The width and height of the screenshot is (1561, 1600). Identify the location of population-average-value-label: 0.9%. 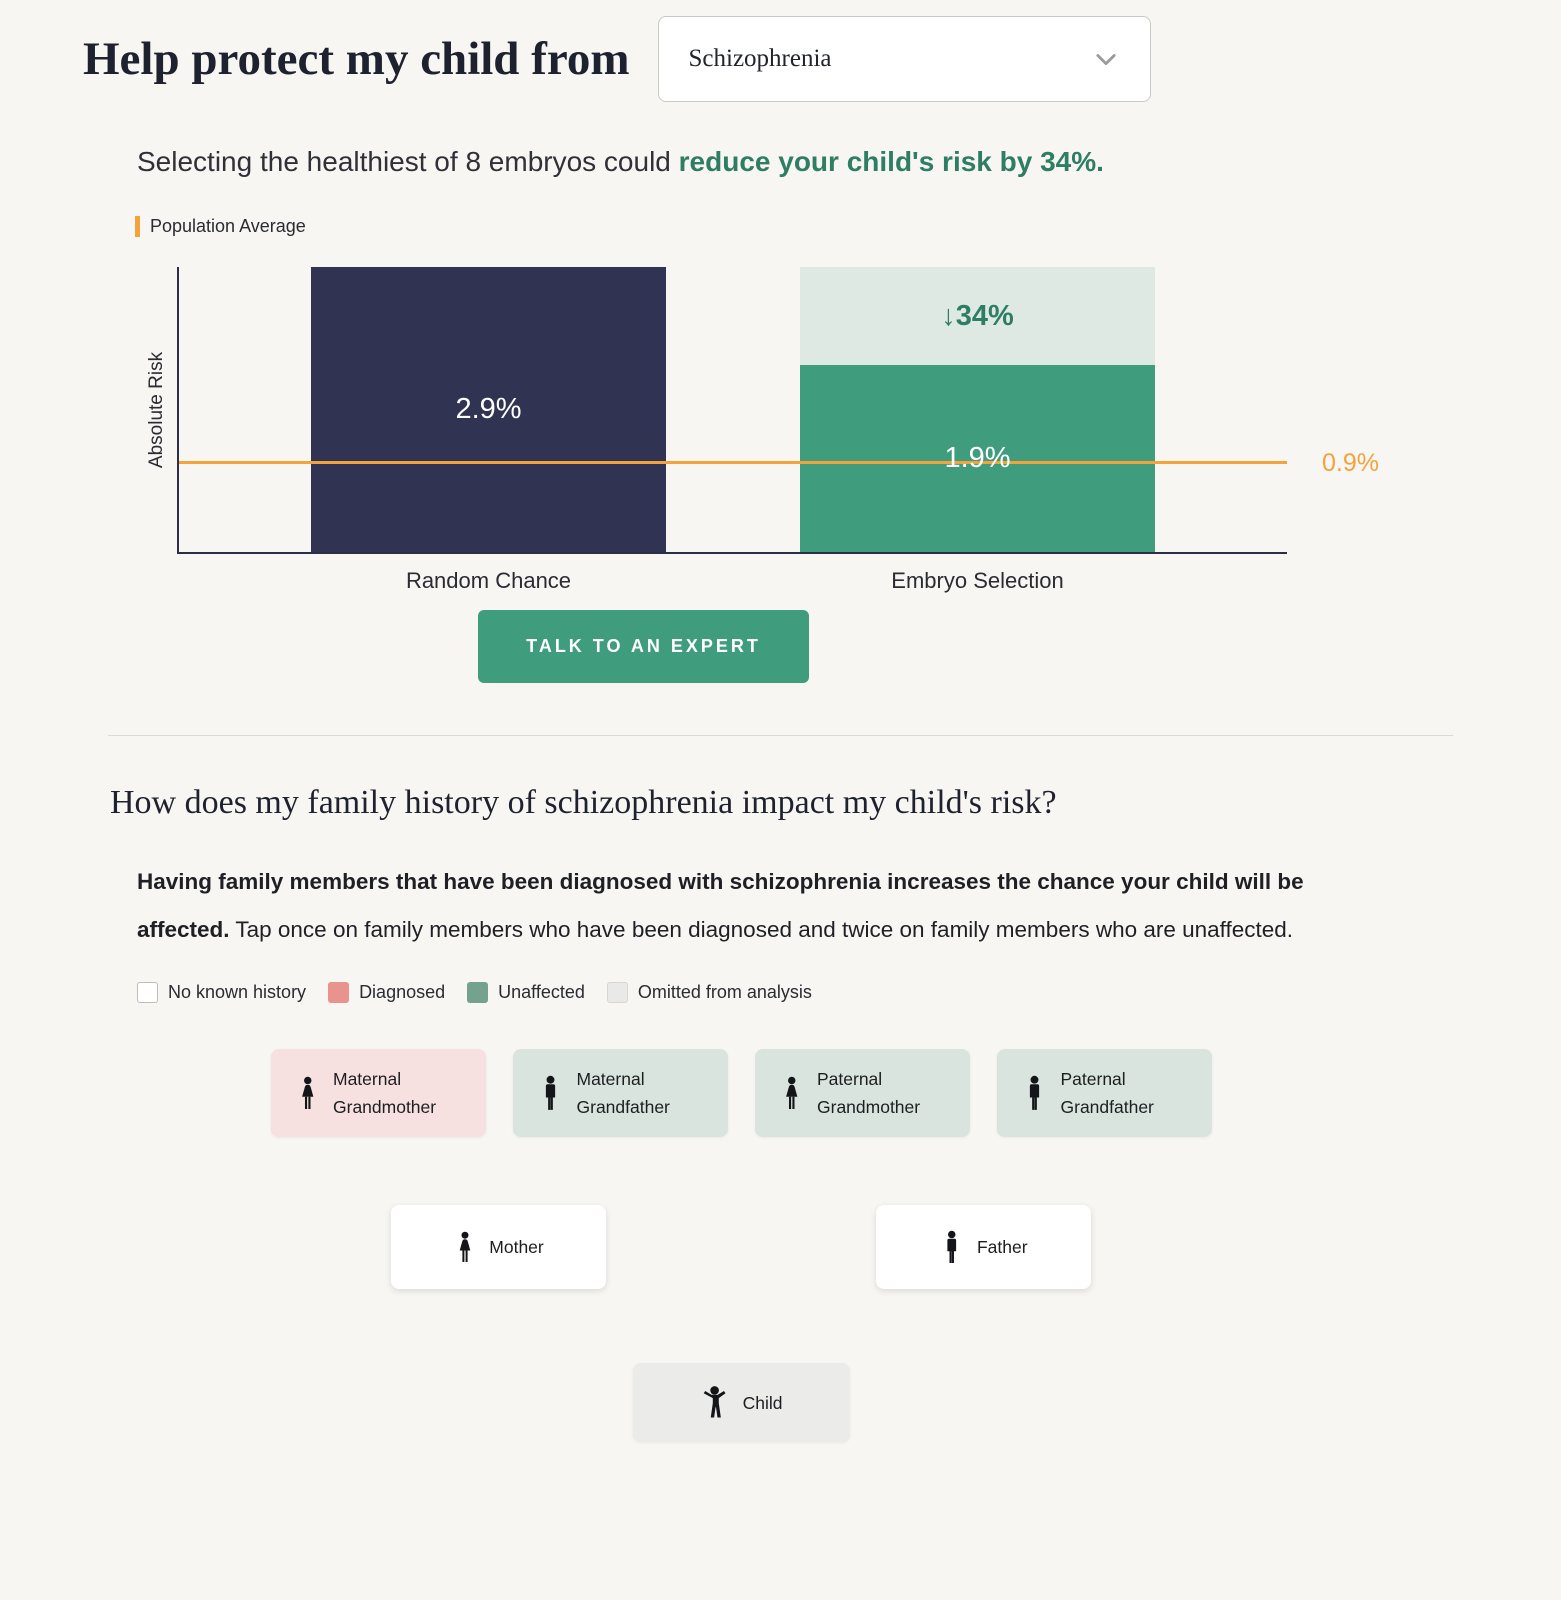
(1350, 462).